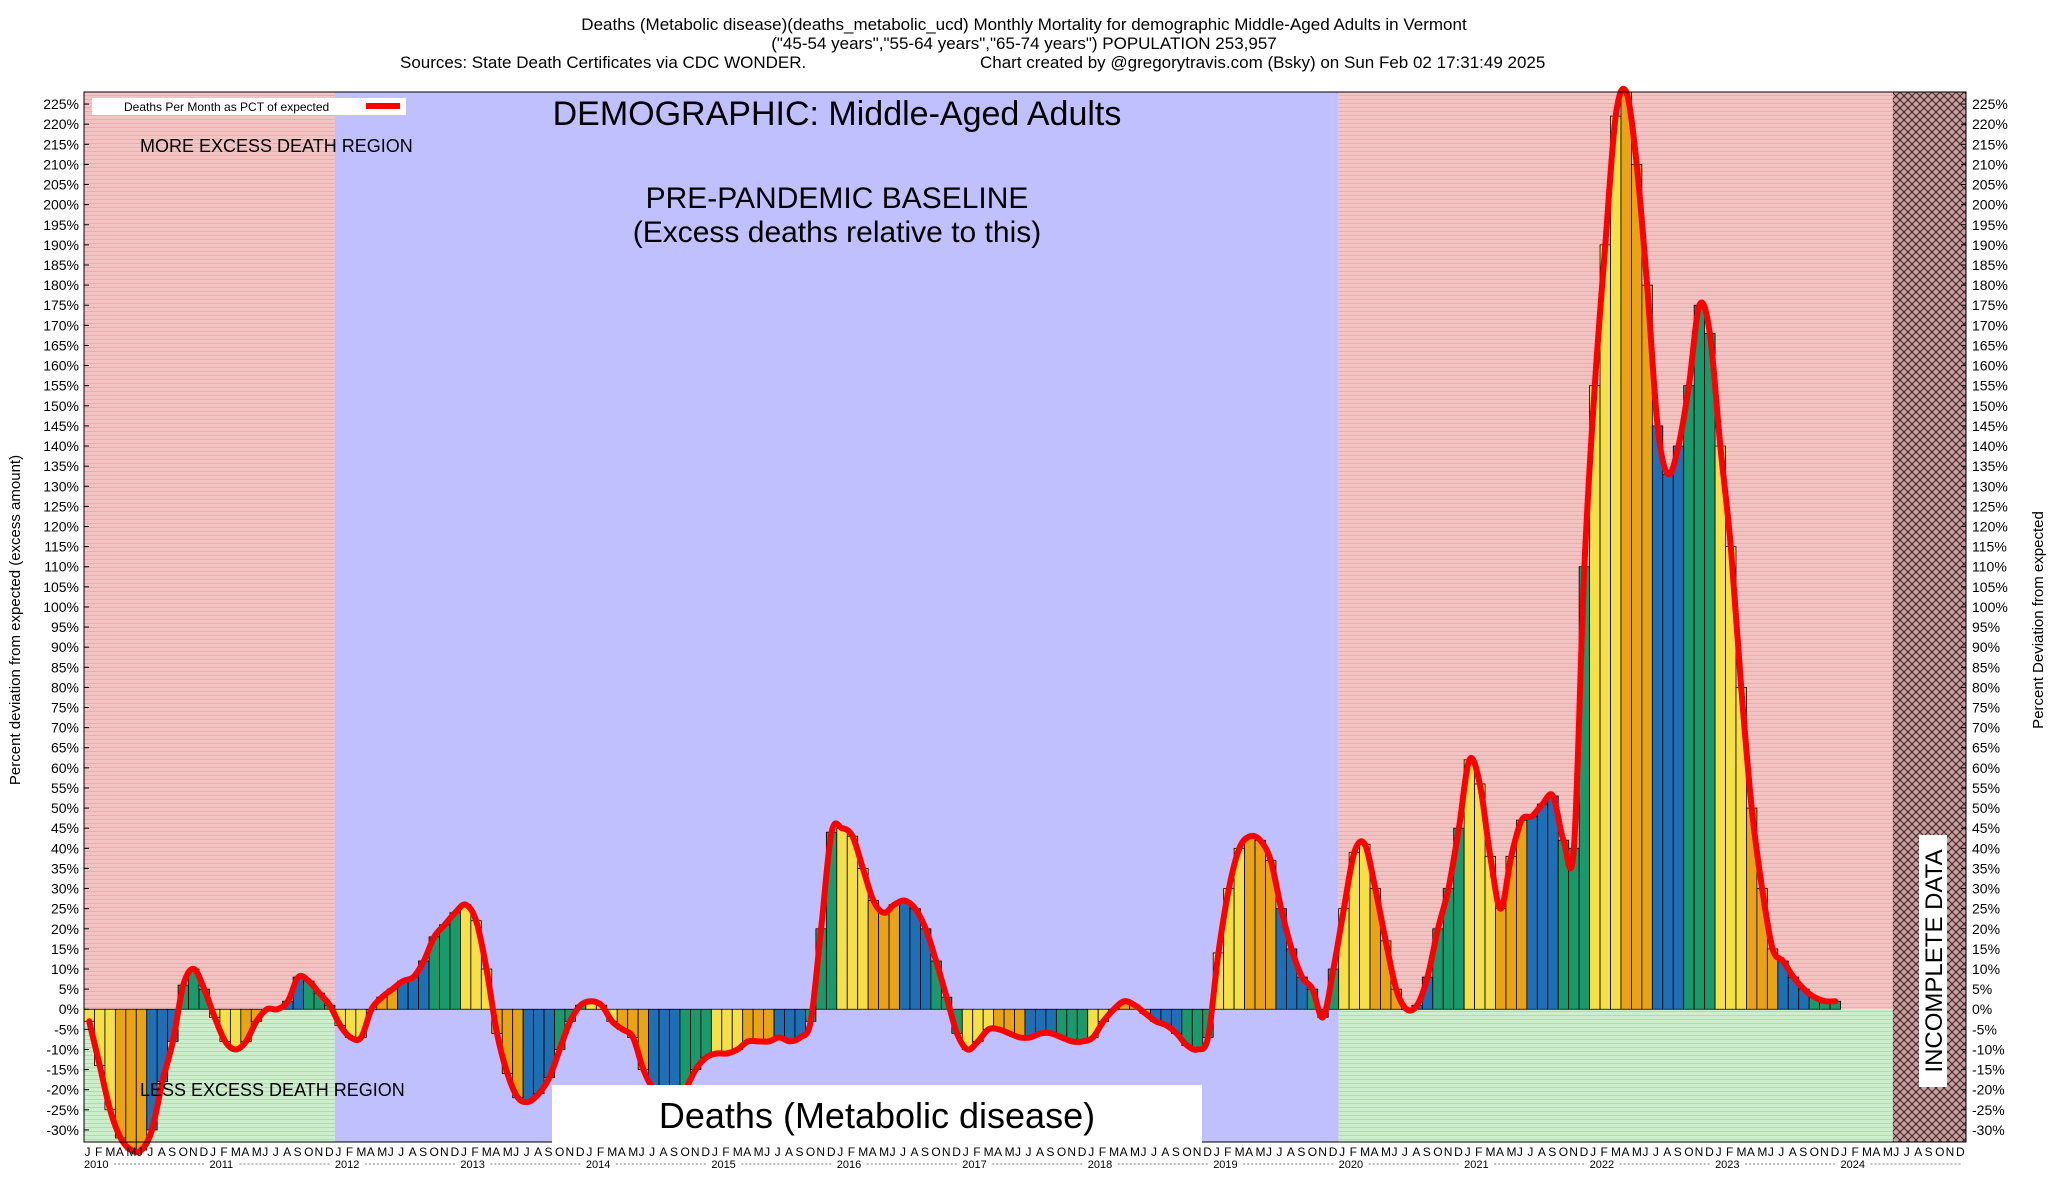  Describe the element at coordinates (723, 1165) in the screenshot. I see `x-year-label: 2015` at that location.